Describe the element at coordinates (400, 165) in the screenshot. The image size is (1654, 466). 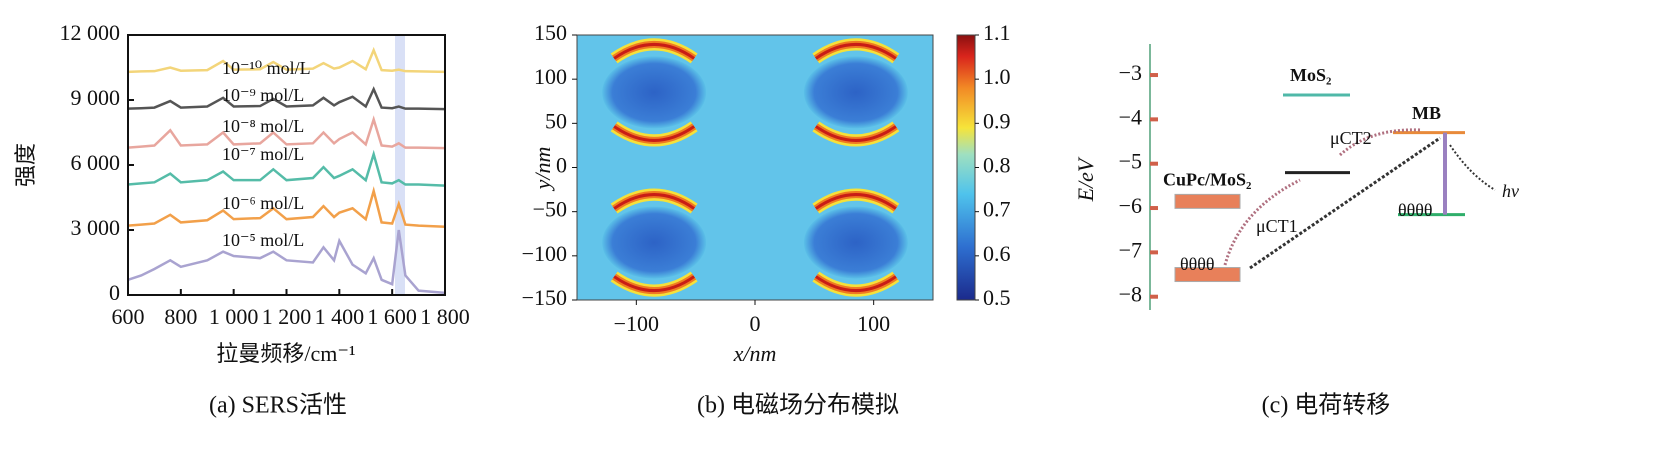
I see `highlight-band` at that location.